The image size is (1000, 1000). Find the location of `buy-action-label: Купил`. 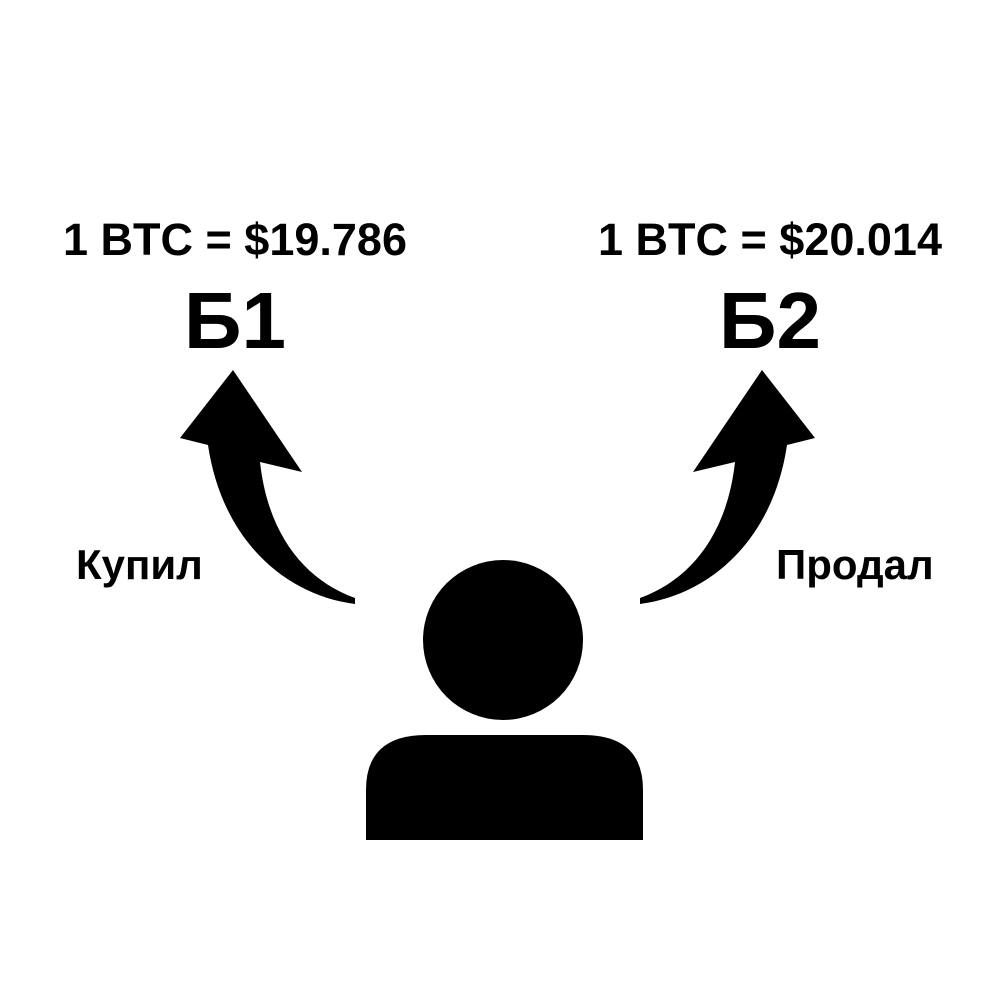

buy-action-label: Купил is located at coordinates (139, 564).